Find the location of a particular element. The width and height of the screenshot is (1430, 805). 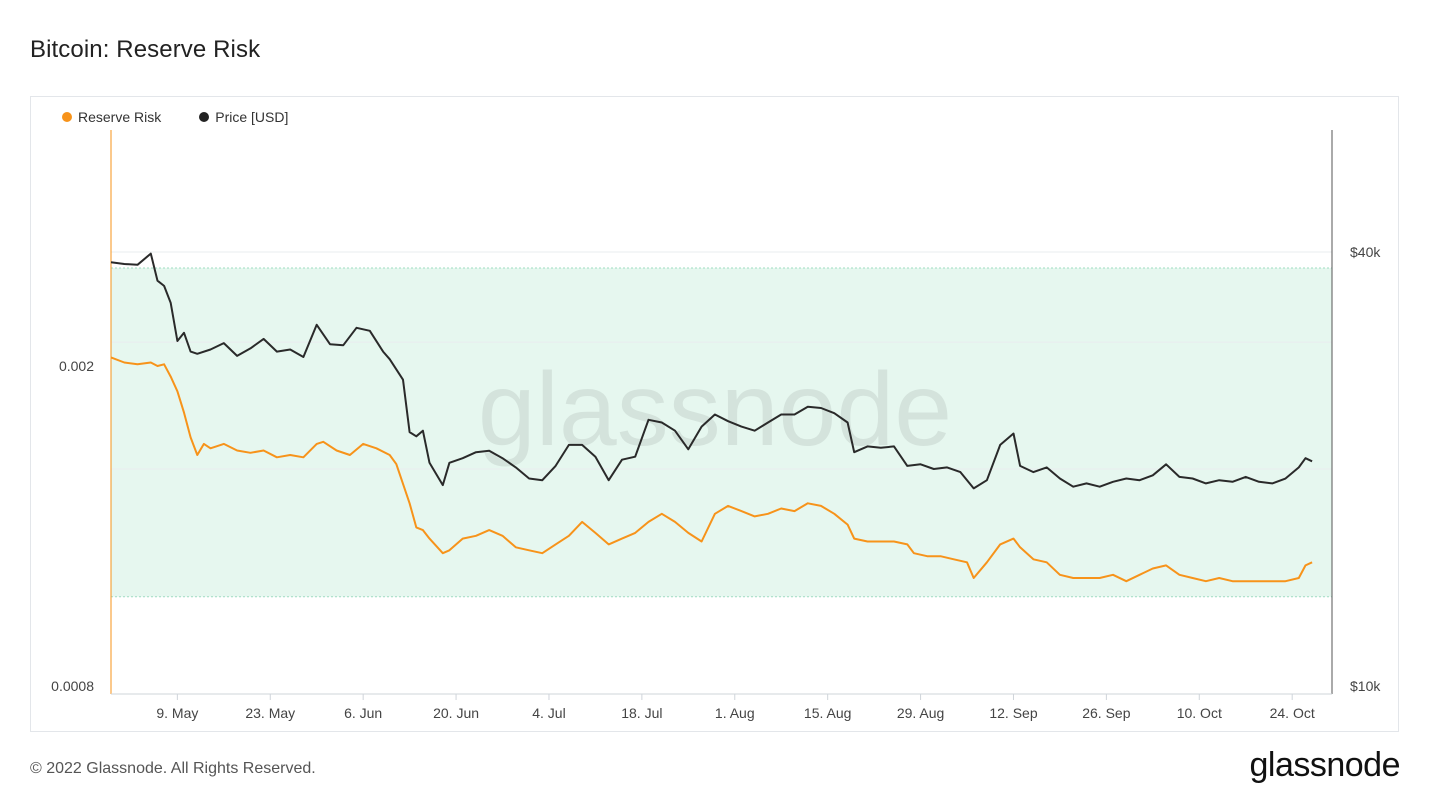

legend-label-reserve-risk: Reserve Risk is located at coordinates (120, 117).